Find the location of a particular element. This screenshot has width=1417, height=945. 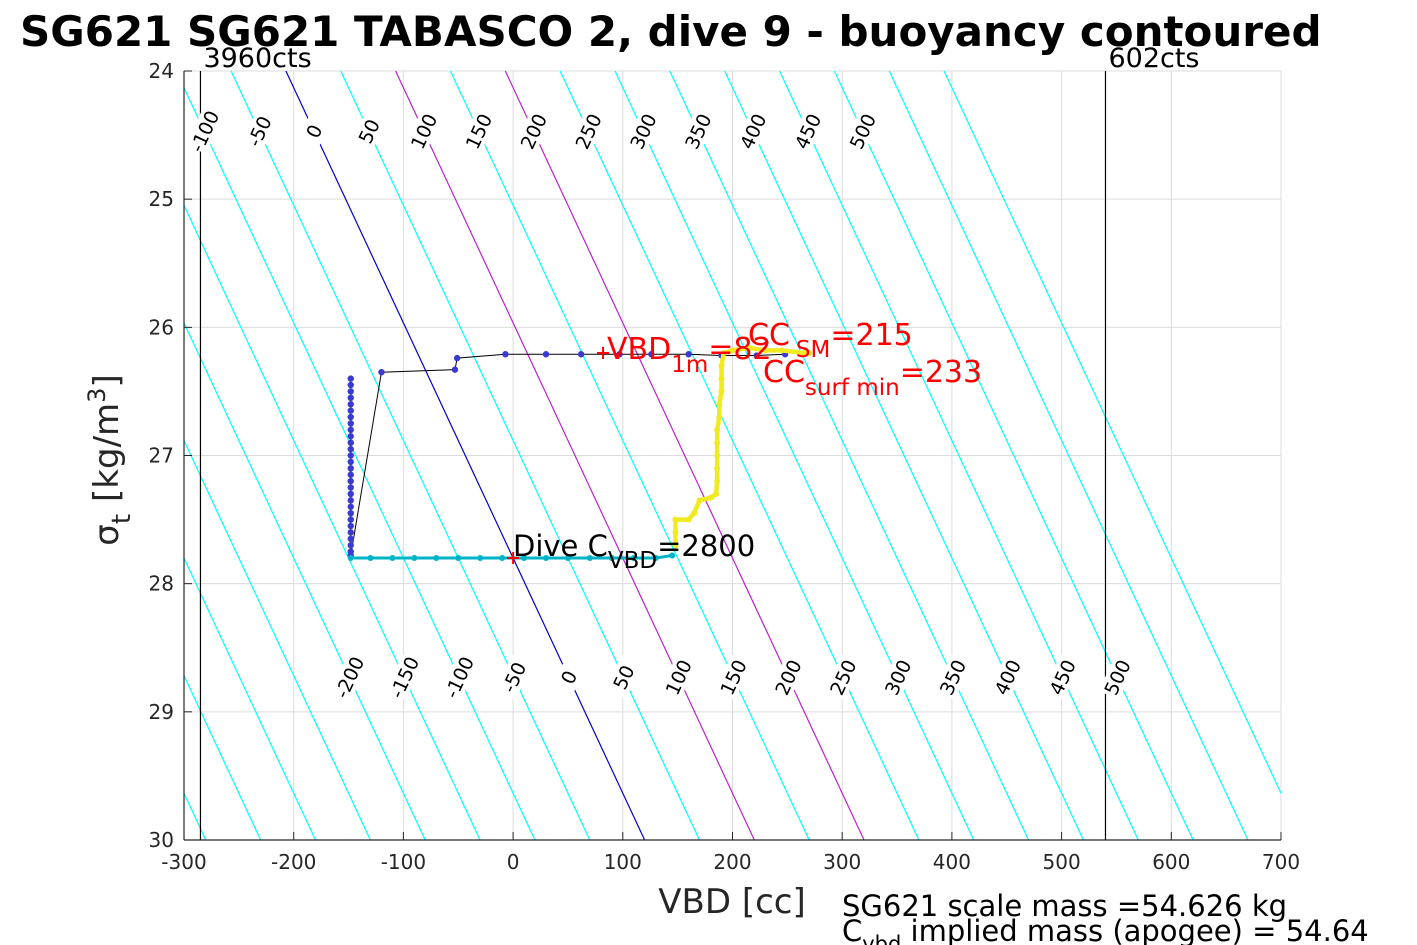

x-tick-label: 100 is located at coordinates (623, 862).